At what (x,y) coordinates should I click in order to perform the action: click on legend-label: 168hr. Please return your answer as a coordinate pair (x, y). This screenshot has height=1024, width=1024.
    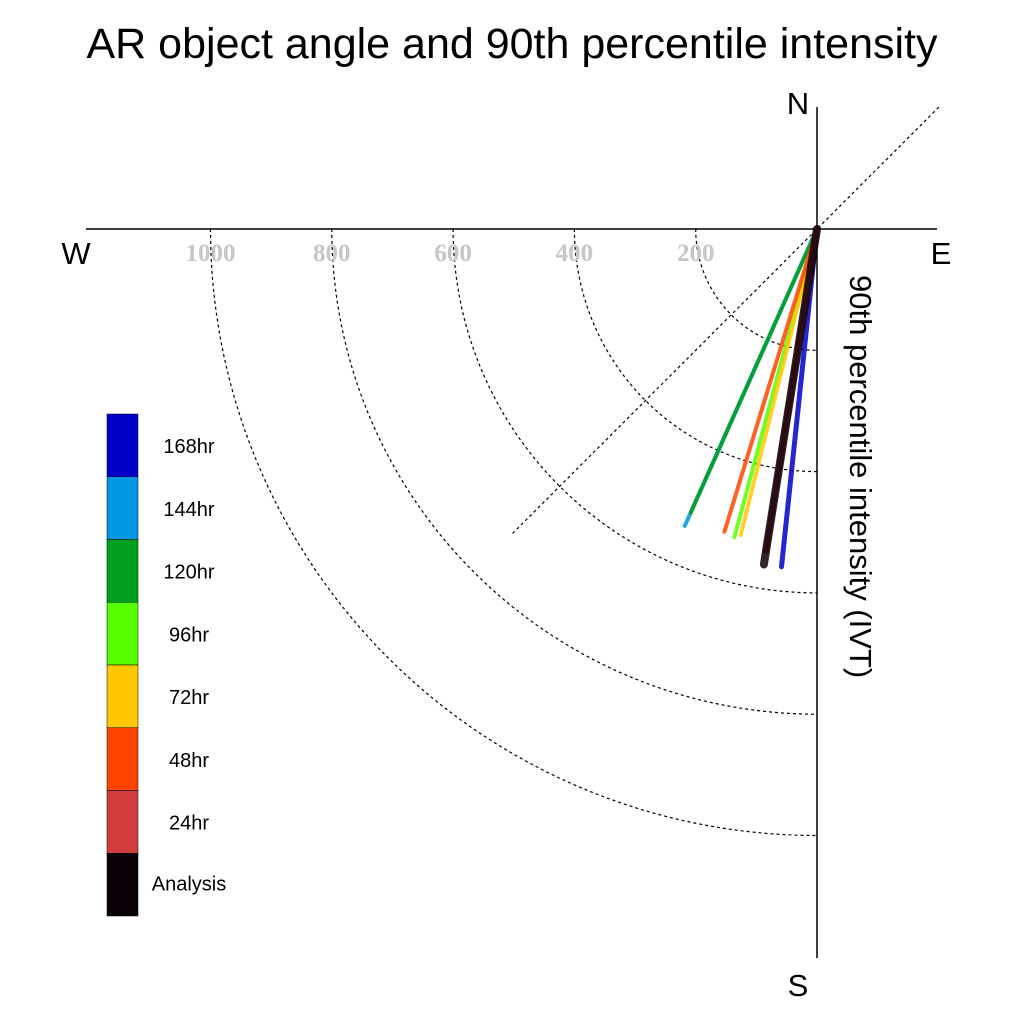
    Looking at the image, I should click on (188, 447).